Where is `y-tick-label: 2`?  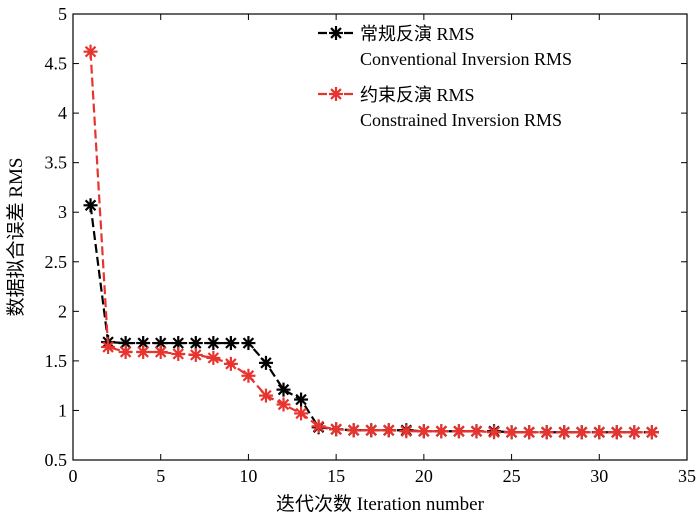 y-tick-label: 2 is located at coordinates (62, 311).